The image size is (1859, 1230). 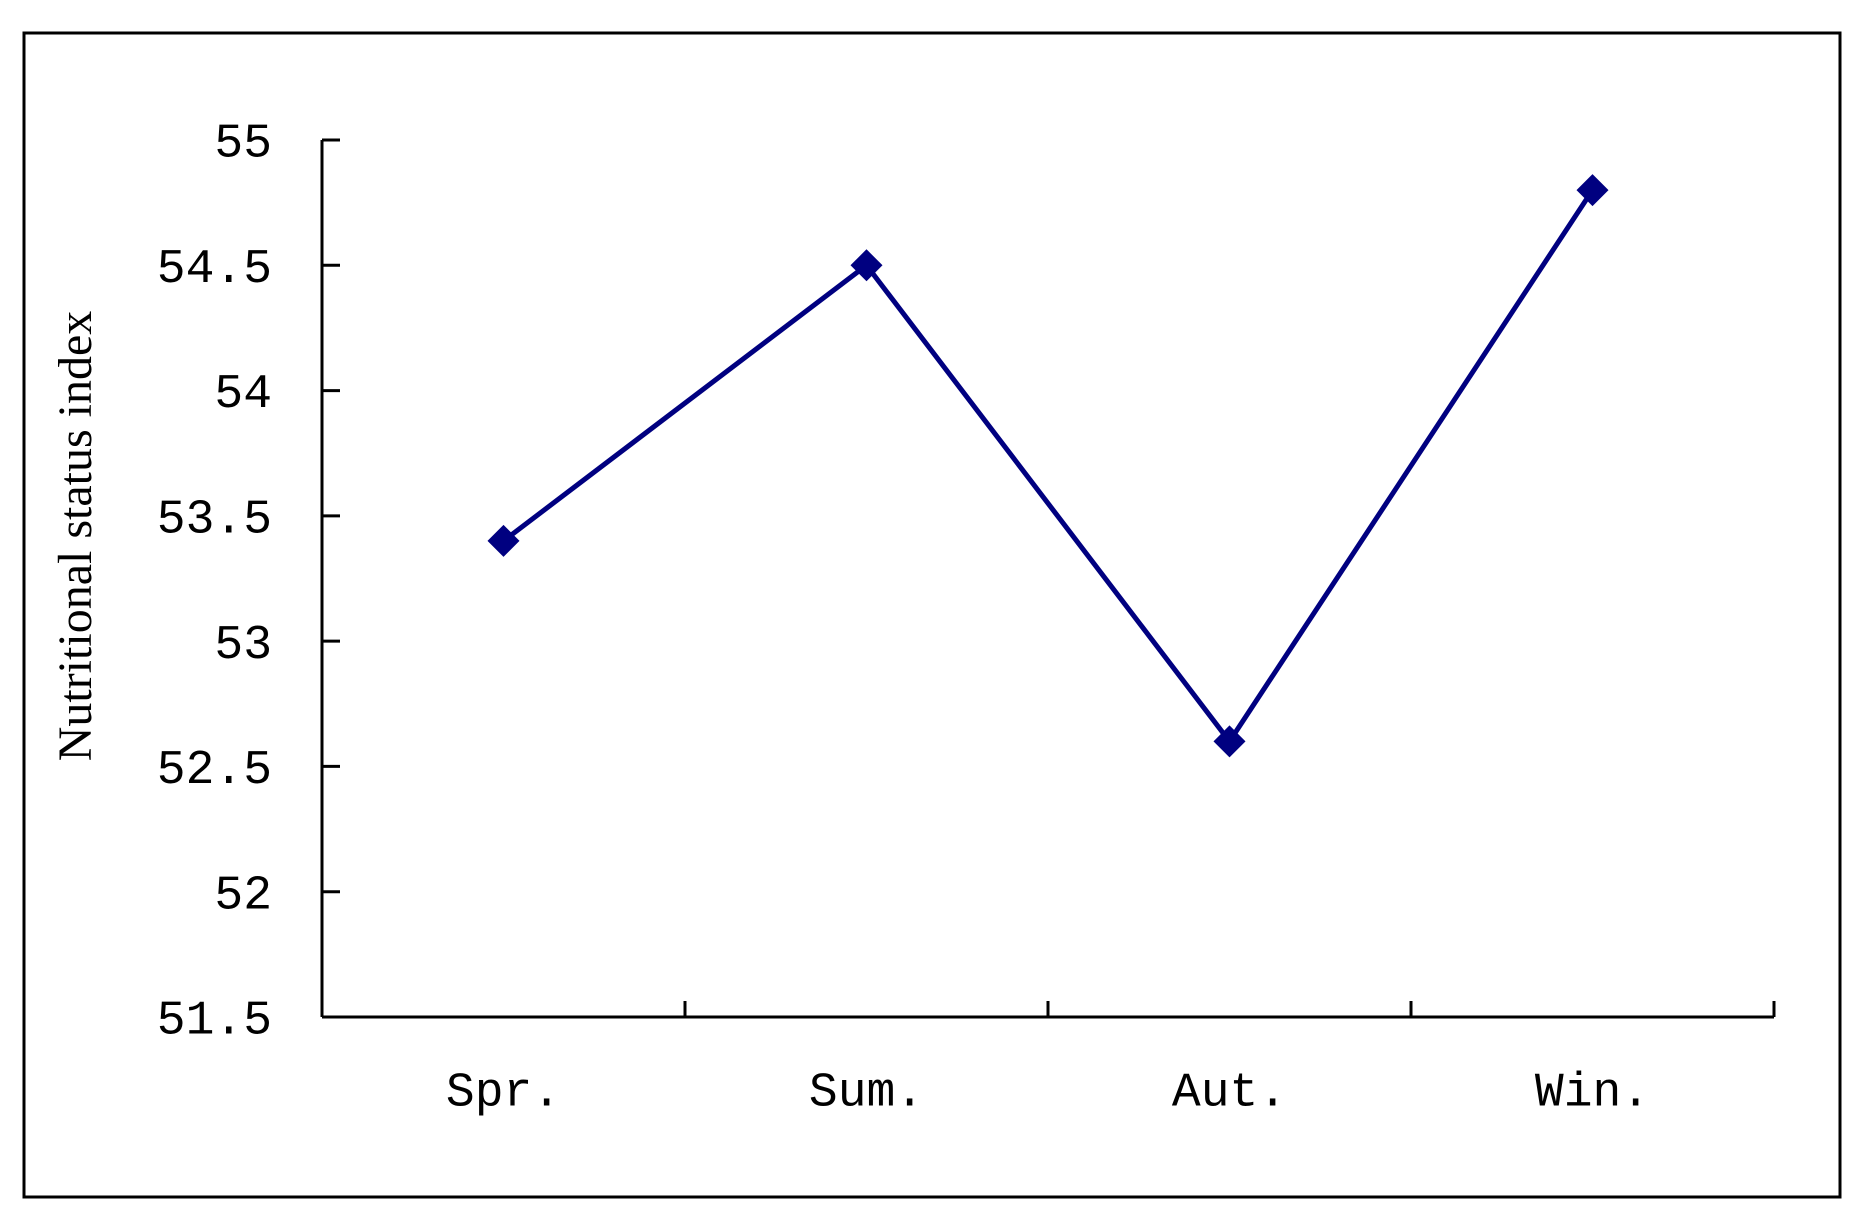 I want to click on y-tick-label: 53.5, so click(x=214, y=521).